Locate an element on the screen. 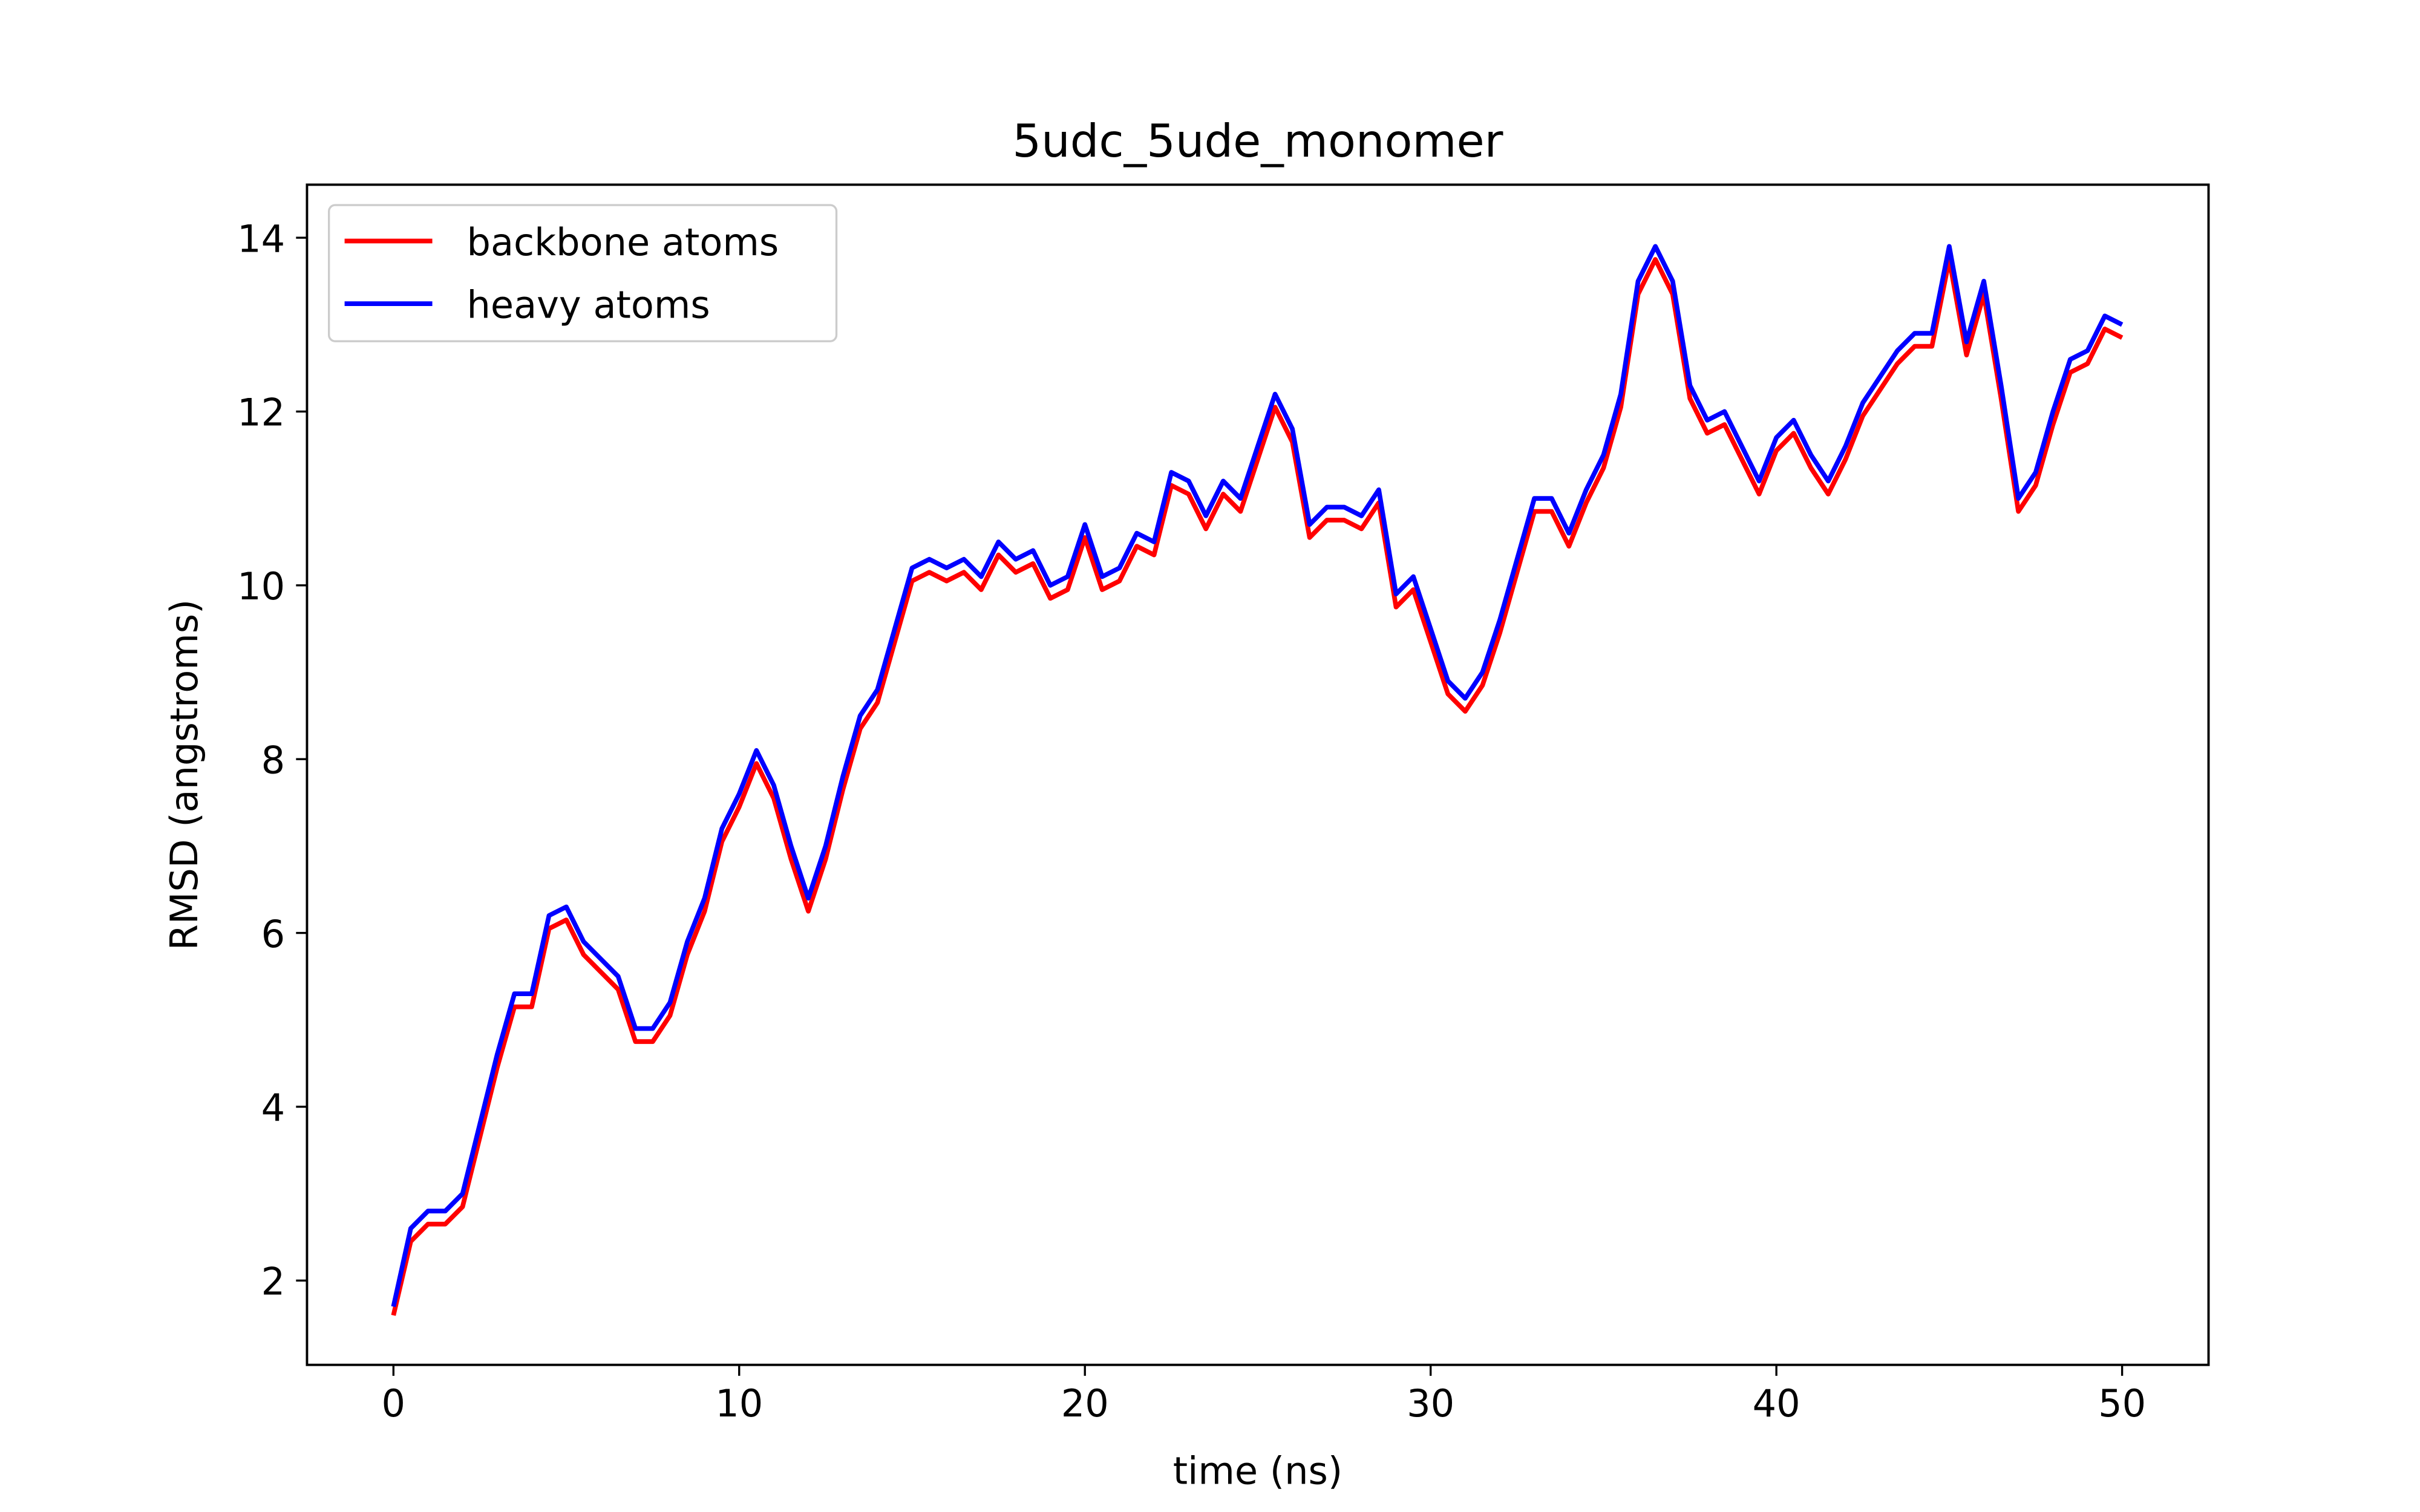 The image size is (2420, 1512). chart-title: 5udc_5ude_monomer is located at coordinates (1257, 141).